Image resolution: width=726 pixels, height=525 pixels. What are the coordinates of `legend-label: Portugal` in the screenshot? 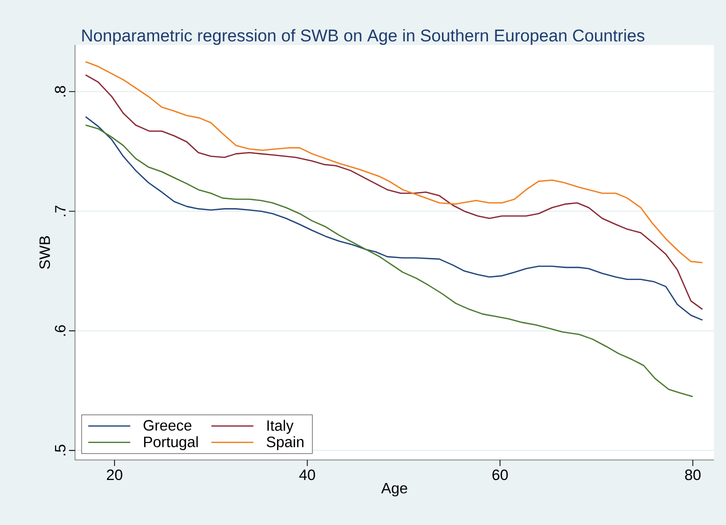 It's located at (171, 443).